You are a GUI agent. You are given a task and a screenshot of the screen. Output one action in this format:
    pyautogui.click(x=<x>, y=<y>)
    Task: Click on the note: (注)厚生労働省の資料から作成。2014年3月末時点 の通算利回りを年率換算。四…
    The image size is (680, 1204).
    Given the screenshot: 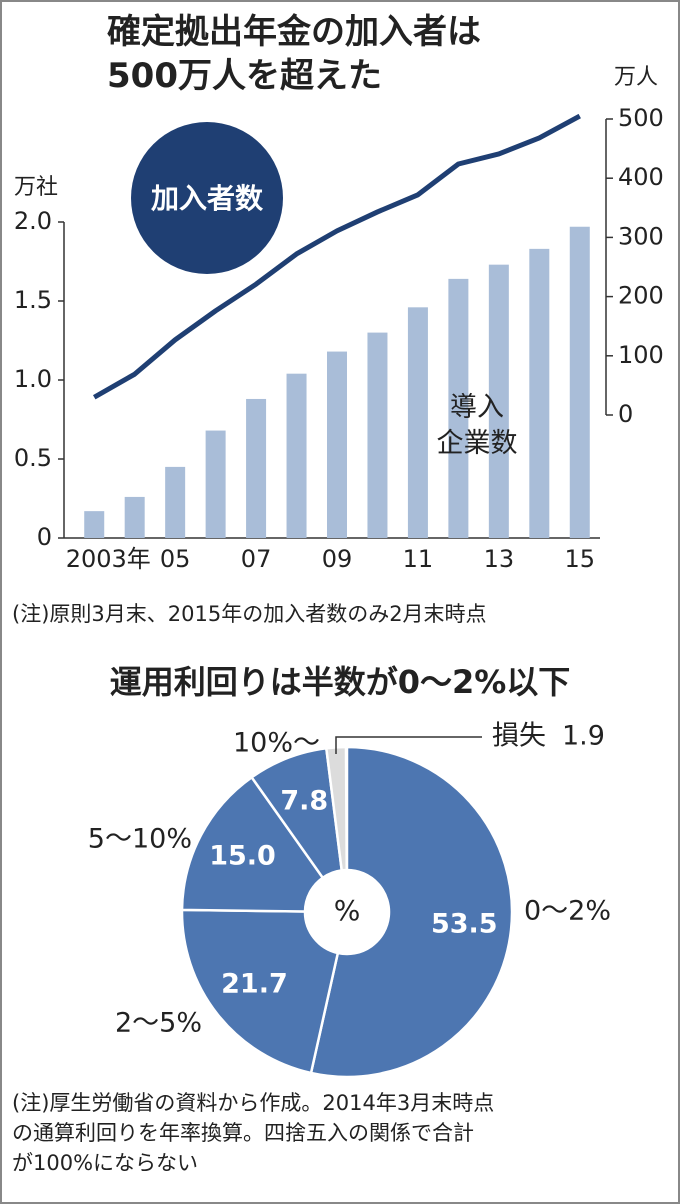 What is the action you would take?
    pyautogui.click(x=253, y=1133)
    